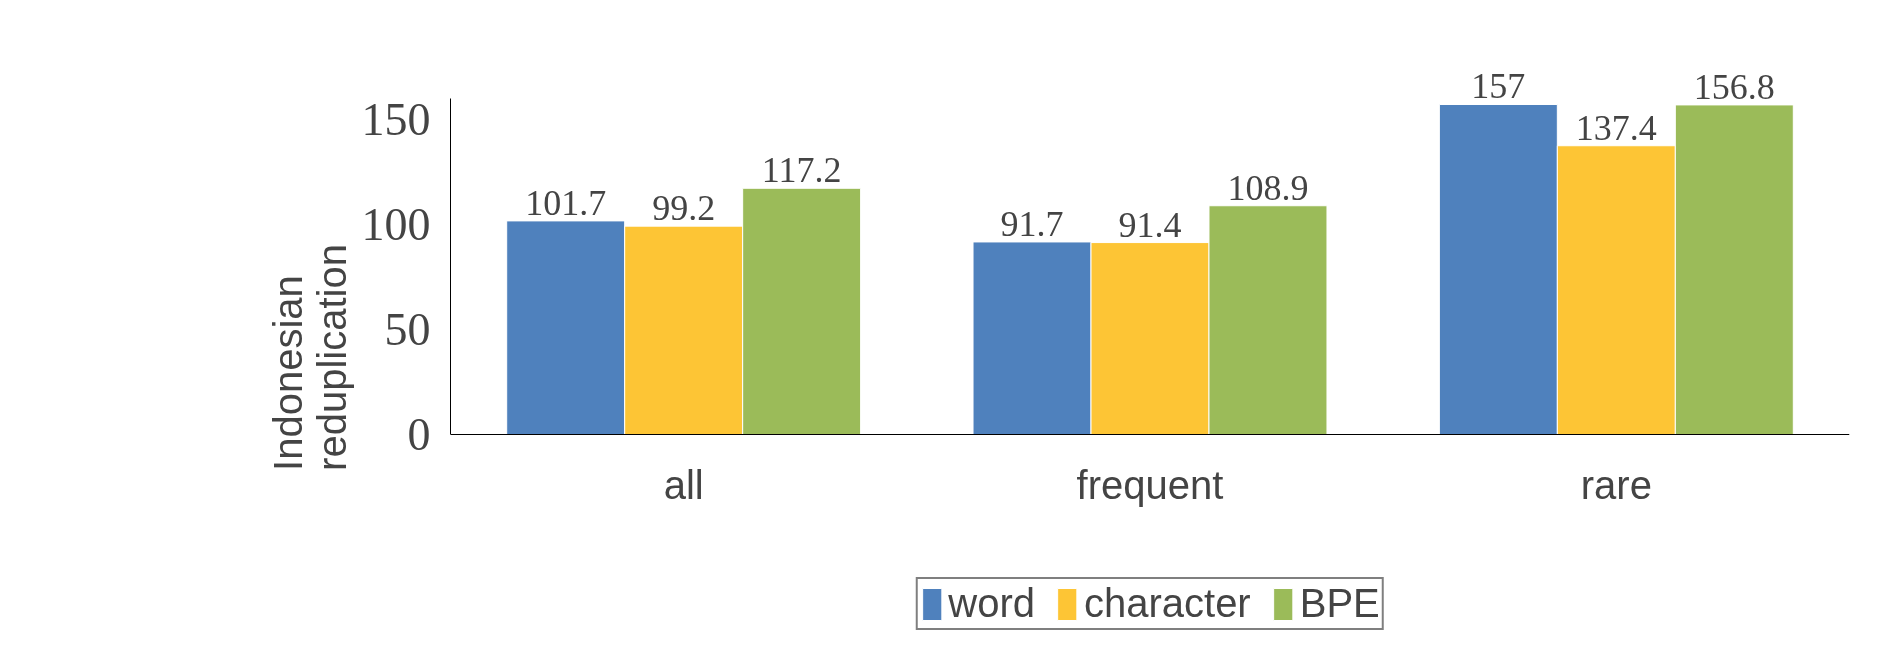 This screenshot has height=658, width=1899. I want to click on y-axis-title: Indonesian reduplication, so click(309, 357).